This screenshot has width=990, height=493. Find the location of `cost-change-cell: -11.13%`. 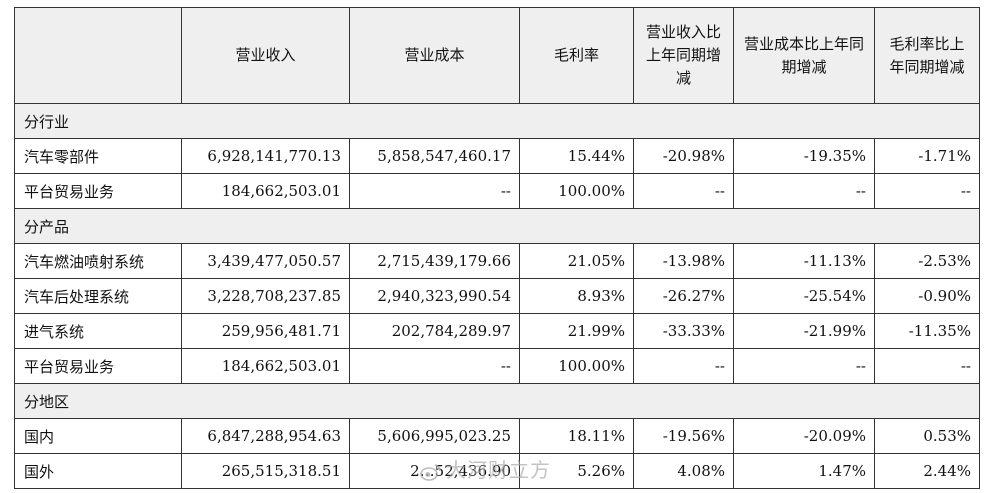

cost-change-cell: -11.13% is located at coordinates (804, 261).